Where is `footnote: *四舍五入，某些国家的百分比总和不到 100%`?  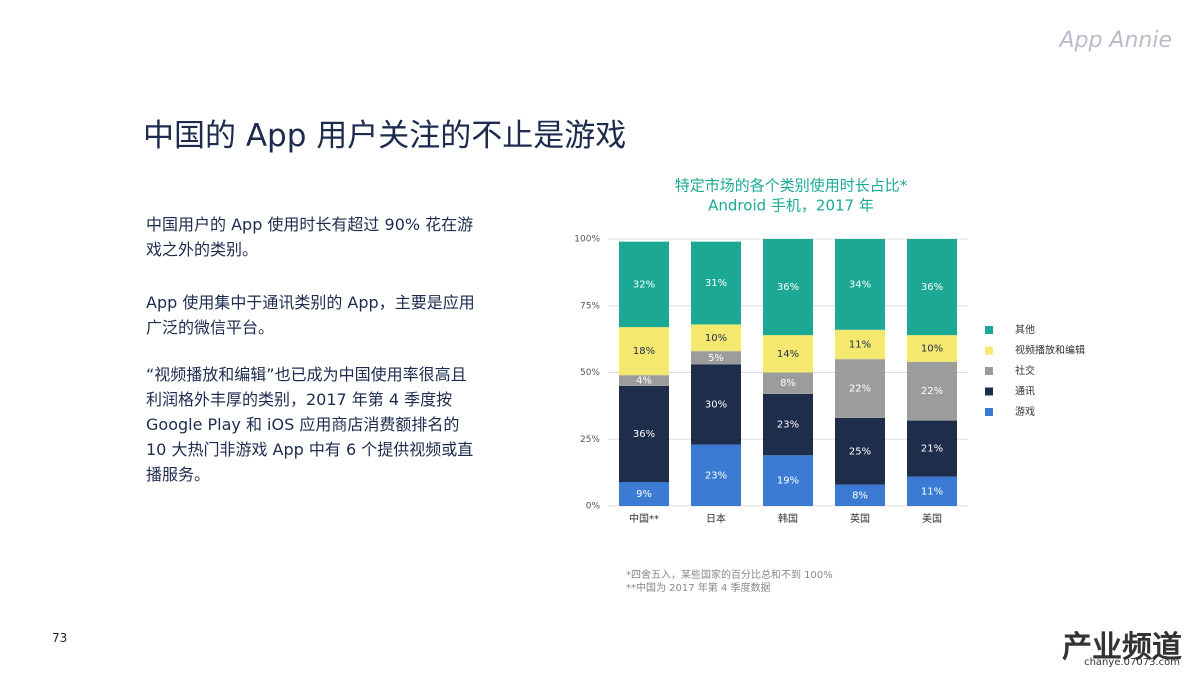 footnote: *四舍五入，某些国家的百分比总和不到 100% is located at coordinates (729, 575).